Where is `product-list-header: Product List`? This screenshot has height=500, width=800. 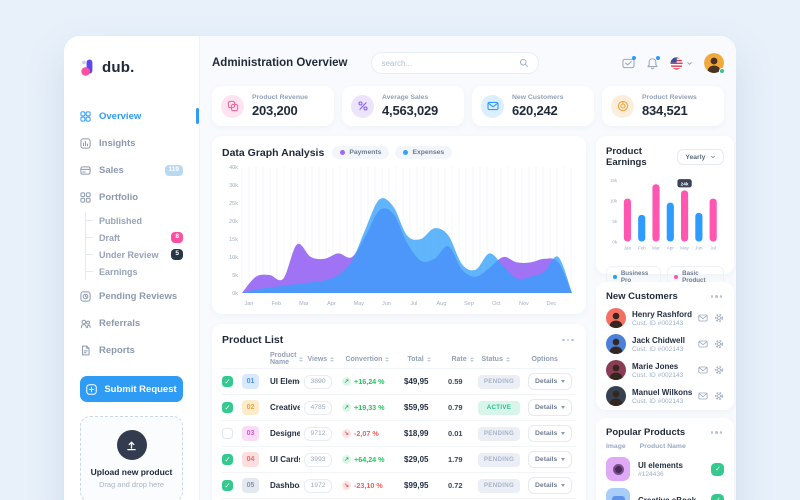
product-list-header: Product List is located at coordinates (399, 340).